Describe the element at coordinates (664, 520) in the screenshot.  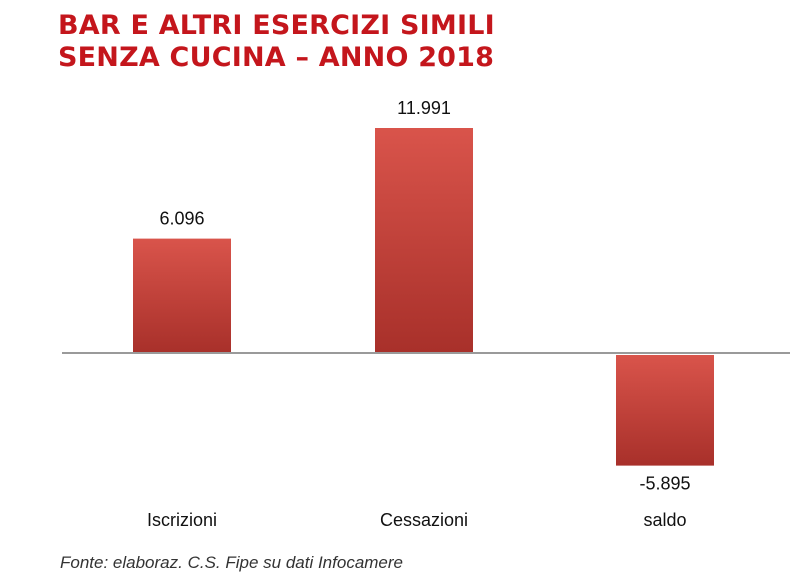
I see `category-label: saldo` at that location.